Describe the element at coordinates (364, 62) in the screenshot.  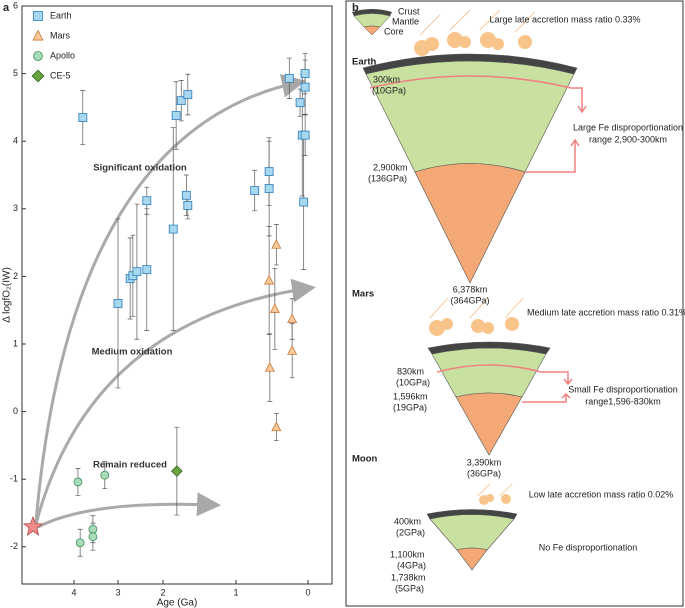
I see `planet-name: Earth` at that location.